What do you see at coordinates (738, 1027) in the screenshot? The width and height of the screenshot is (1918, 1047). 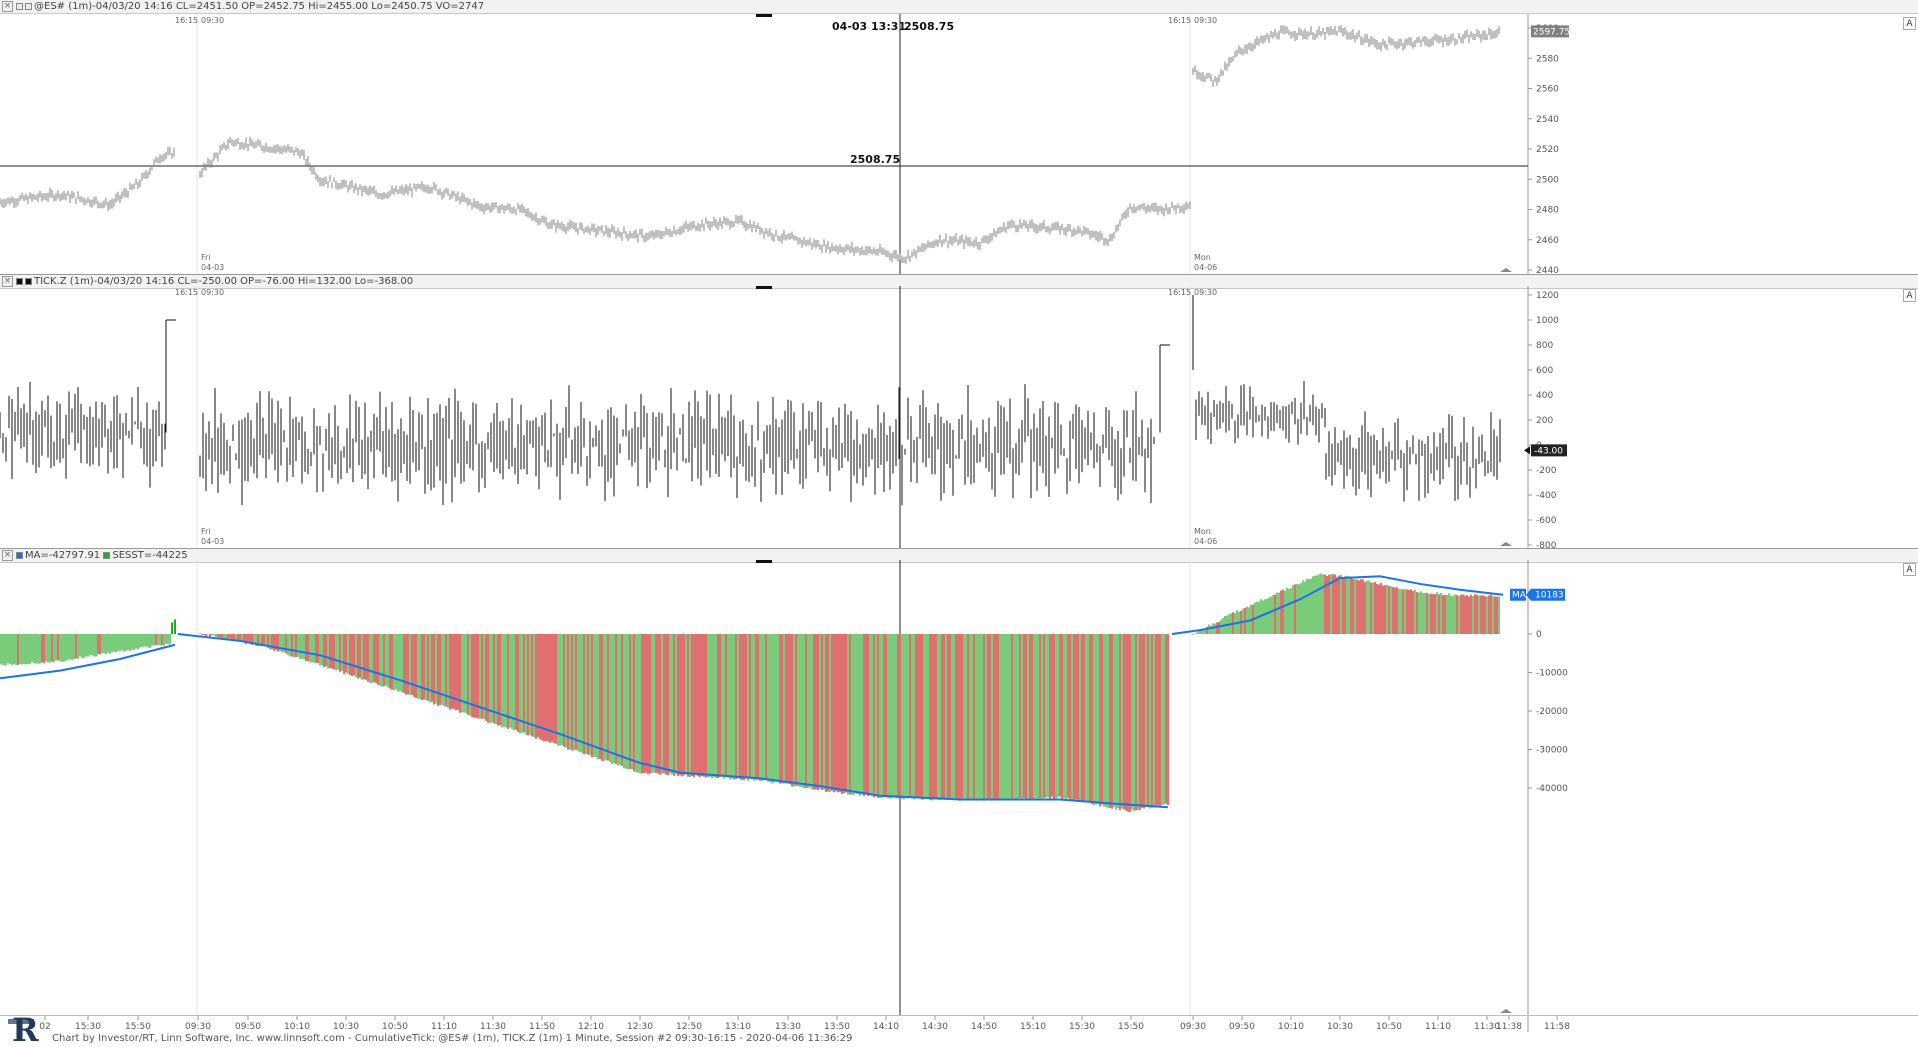 I see `x-axis-tick-label: 13:10` at bounding box center [738, 1027].